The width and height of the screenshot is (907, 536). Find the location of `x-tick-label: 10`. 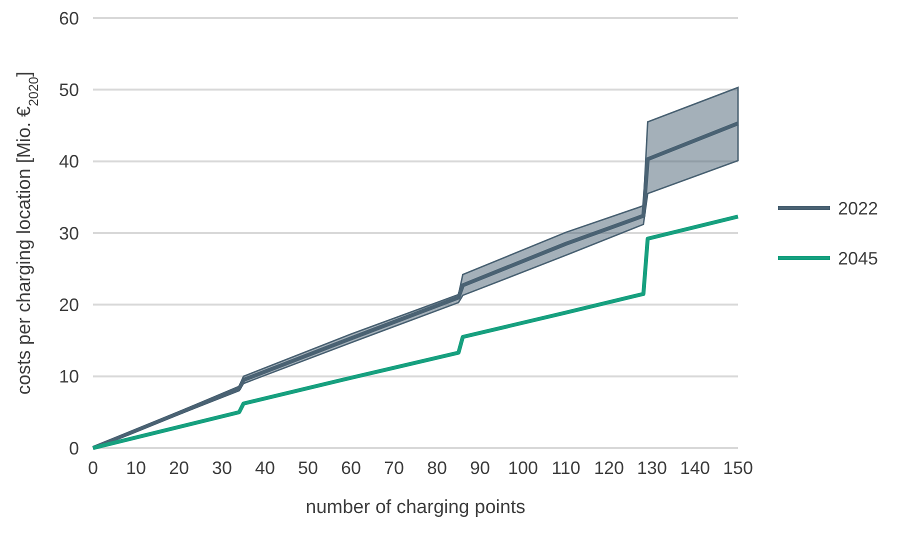

x-tick-label: 10 is located at coordinates (136, 468).